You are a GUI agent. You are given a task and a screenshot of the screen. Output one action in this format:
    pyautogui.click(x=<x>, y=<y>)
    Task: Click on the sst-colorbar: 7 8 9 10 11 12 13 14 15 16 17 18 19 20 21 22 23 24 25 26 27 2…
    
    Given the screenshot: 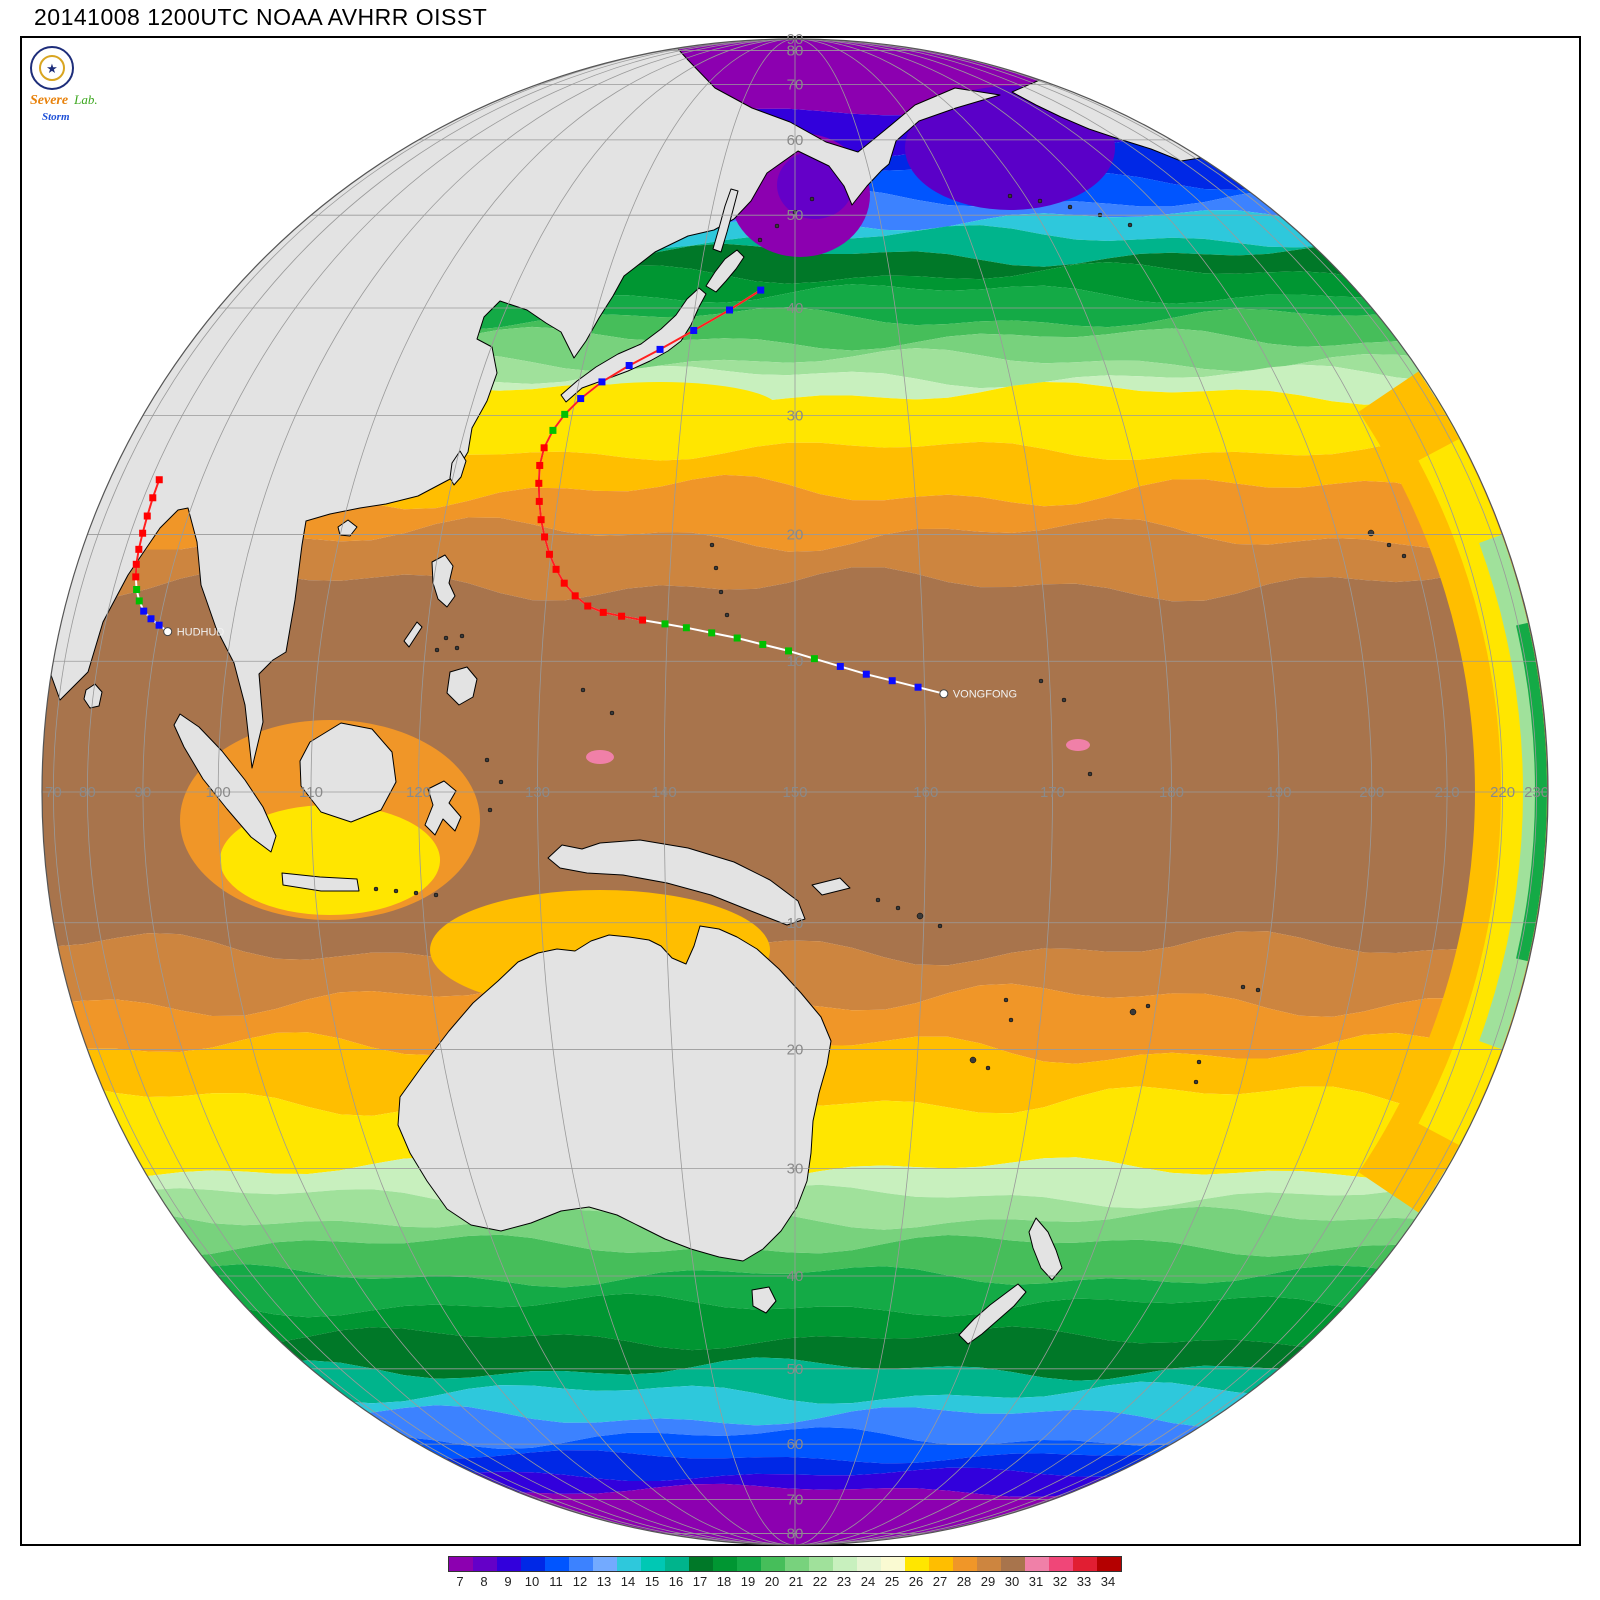 What is the action you would take?
    pyautogui.click(x=785, y=1572)
    